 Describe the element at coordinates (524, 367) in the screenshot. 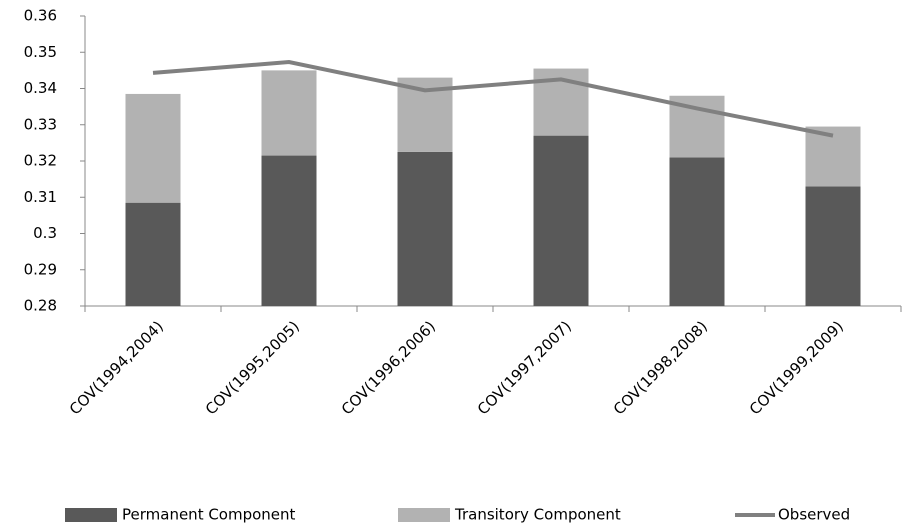

I see `x-tick-label: COV(1997,2007)` at that location.